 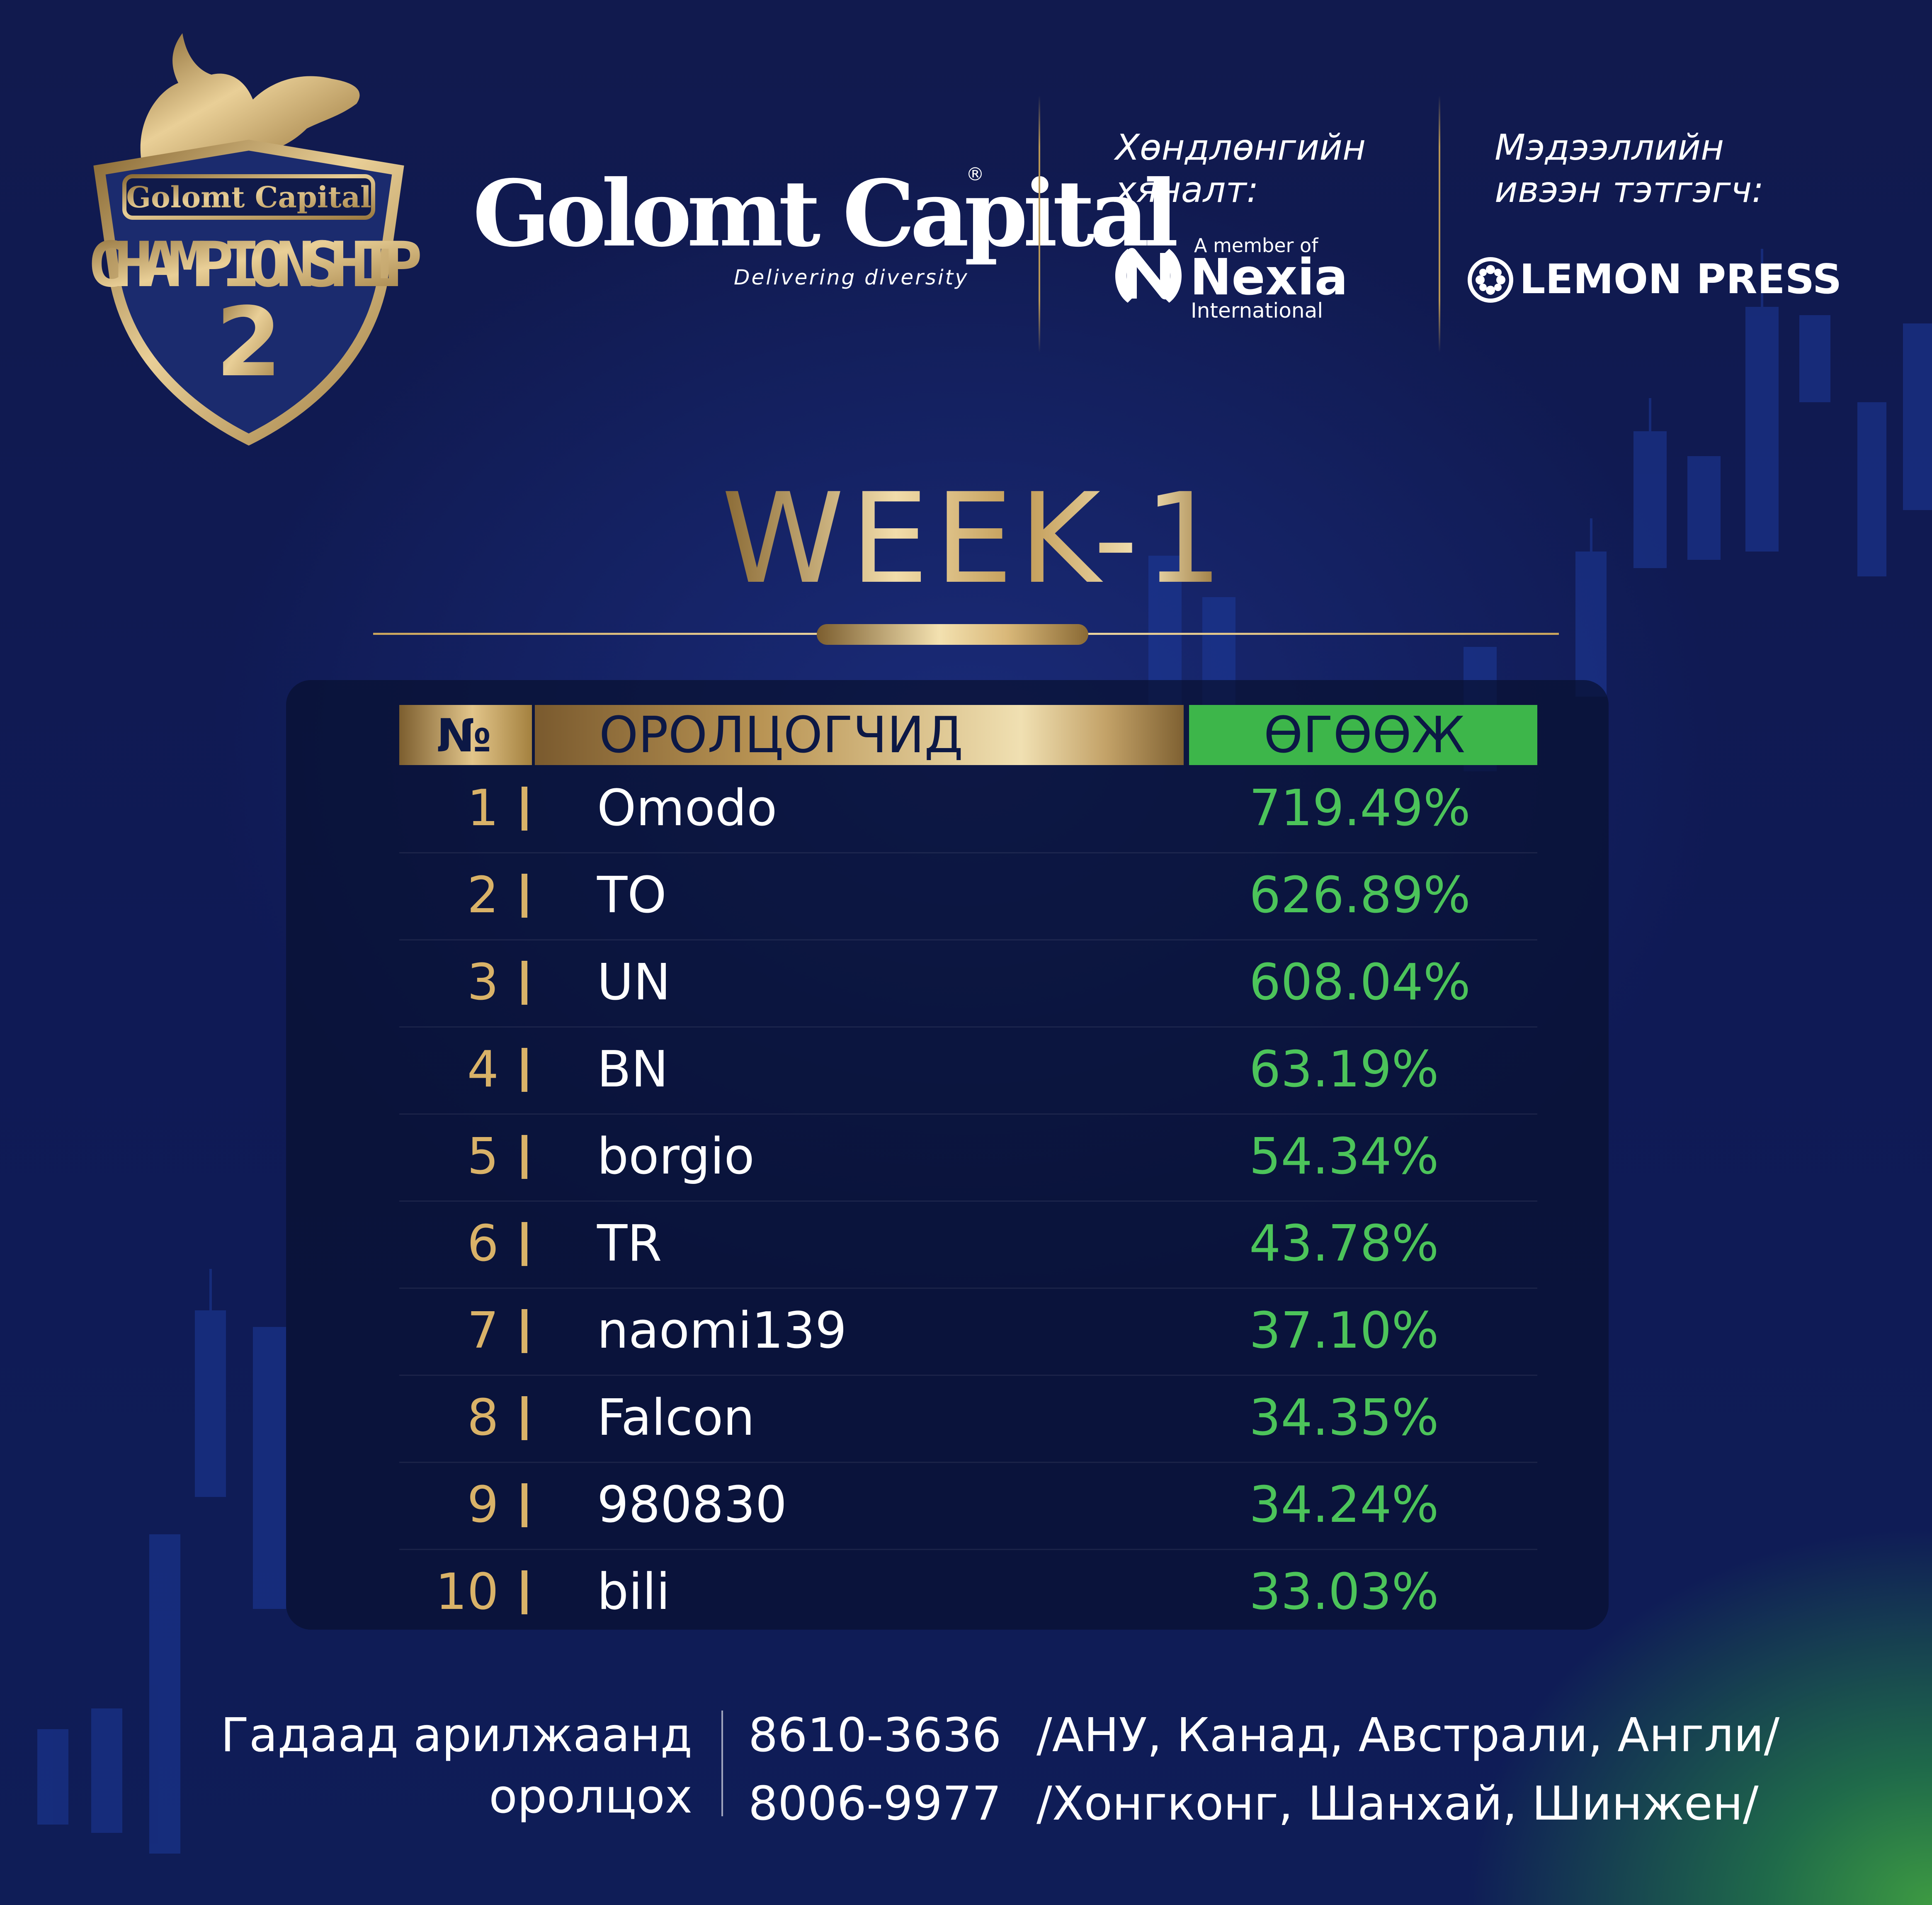 What do you see at coordinates (968, 1244) in the screenshot?
I see `table-row: 6 TR 43.78%` at bounding box center [968, 1244].